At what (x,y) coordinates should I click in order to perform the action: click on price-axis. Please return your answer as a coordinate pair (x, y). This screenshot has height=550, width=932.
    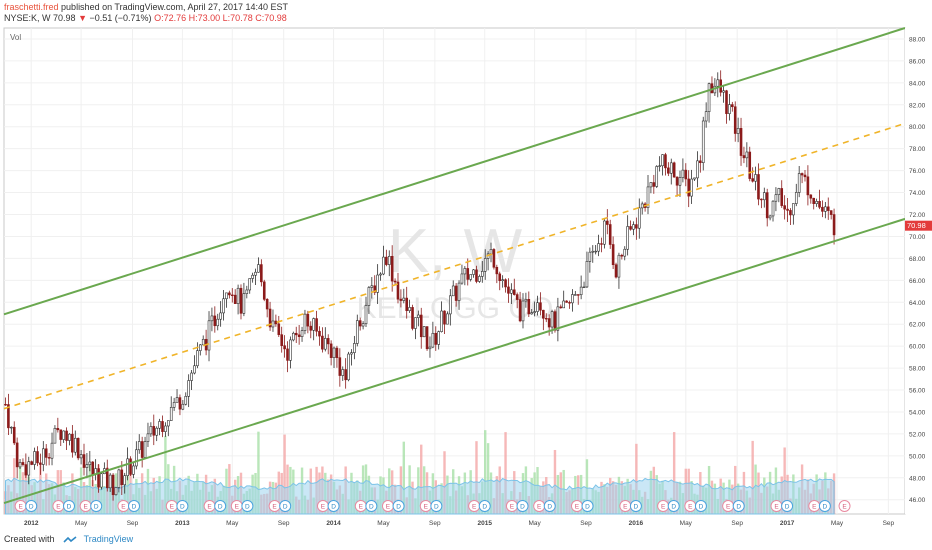
    Looking at the image, I should click on (918, 271).